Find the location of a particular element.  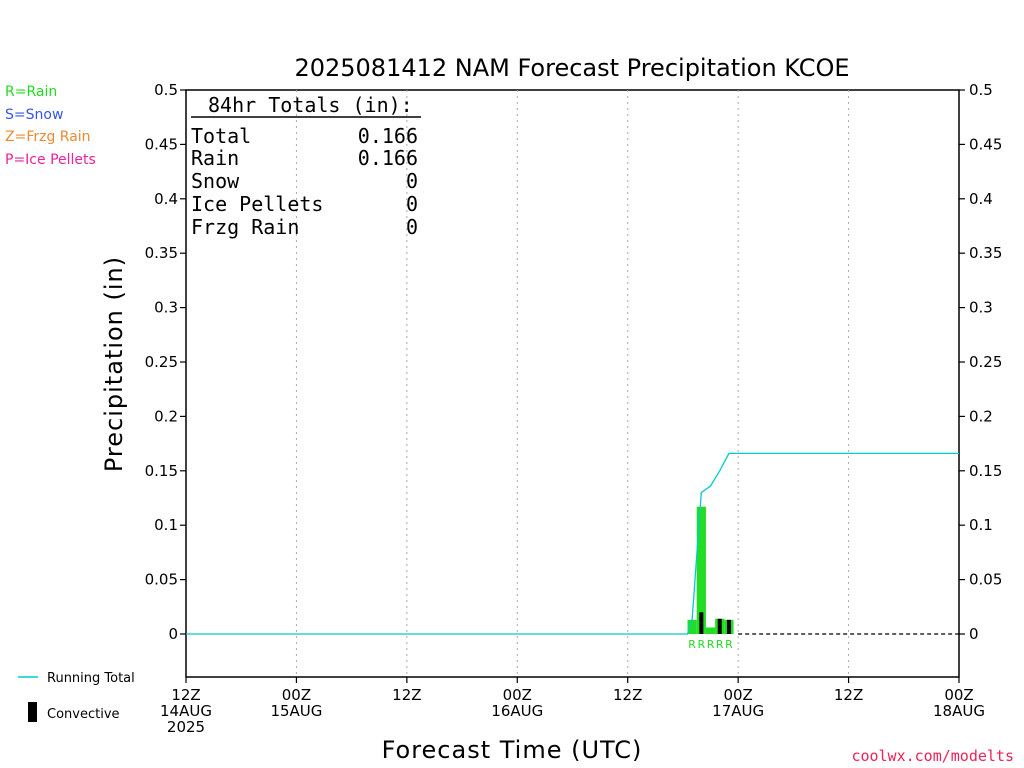

y-tick-label-right: 0.2 is located at coordinates (981, 416).